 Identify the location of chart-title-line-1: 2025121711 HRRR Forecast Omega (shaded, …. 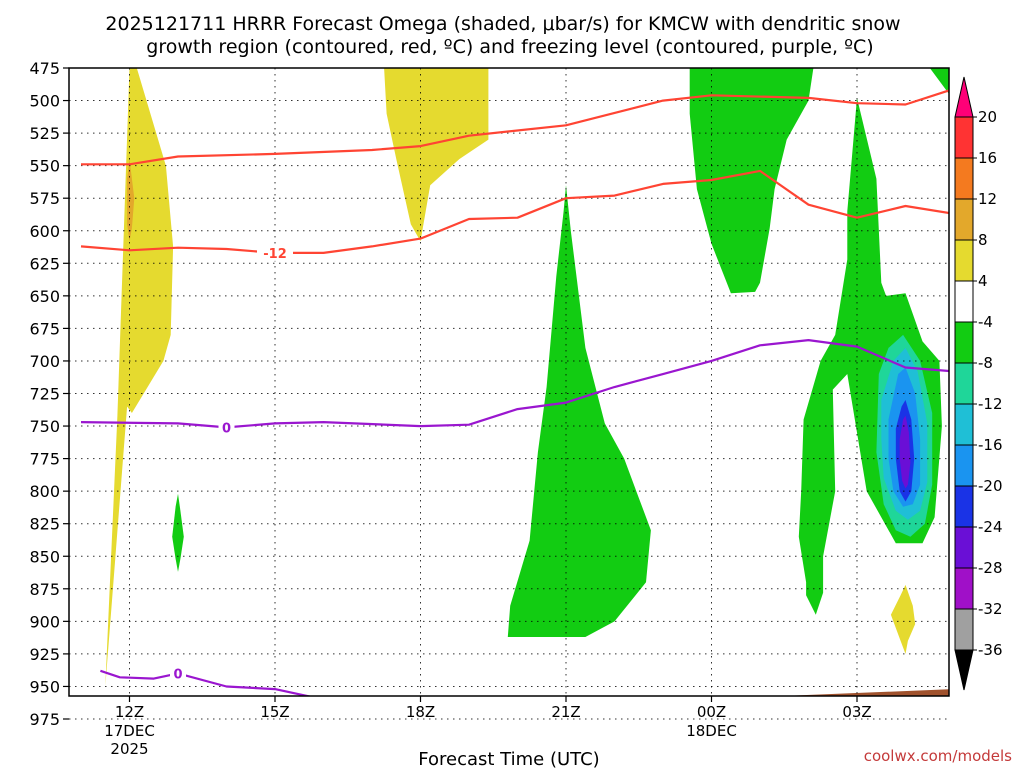
(502, 24).